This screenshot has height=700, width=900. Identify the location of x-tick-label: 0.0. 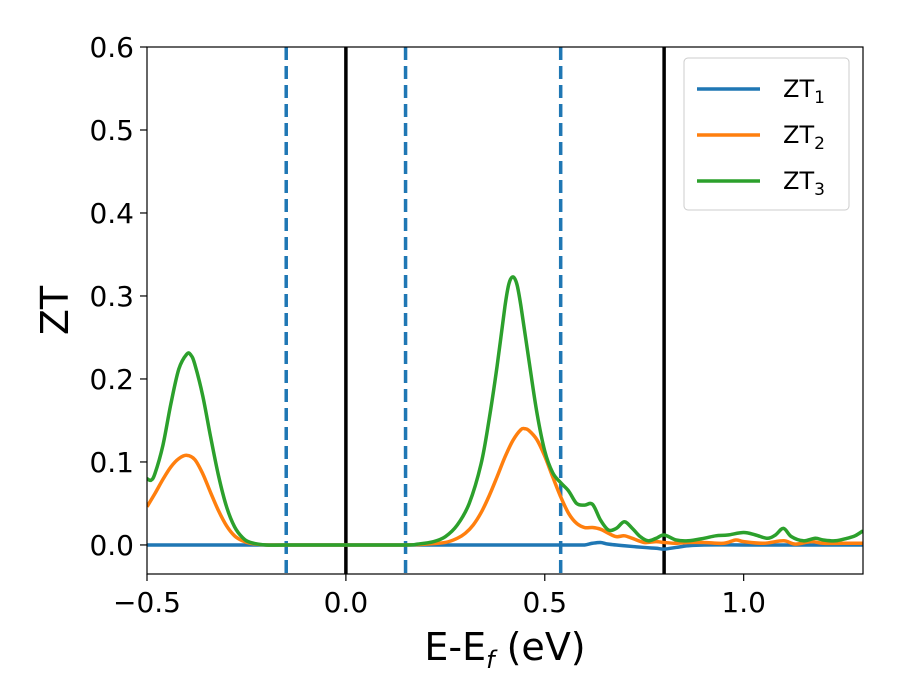
(346, 602).